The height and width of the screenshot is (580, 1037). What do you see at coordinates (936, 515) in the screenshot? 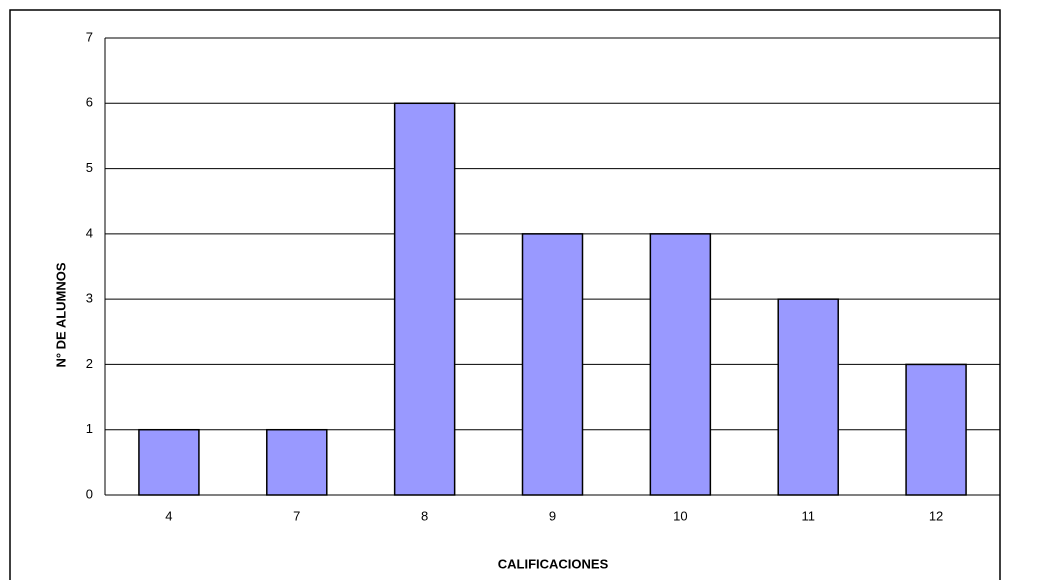
I see `x-tick-label: 12` at bounding box center [936, 515].